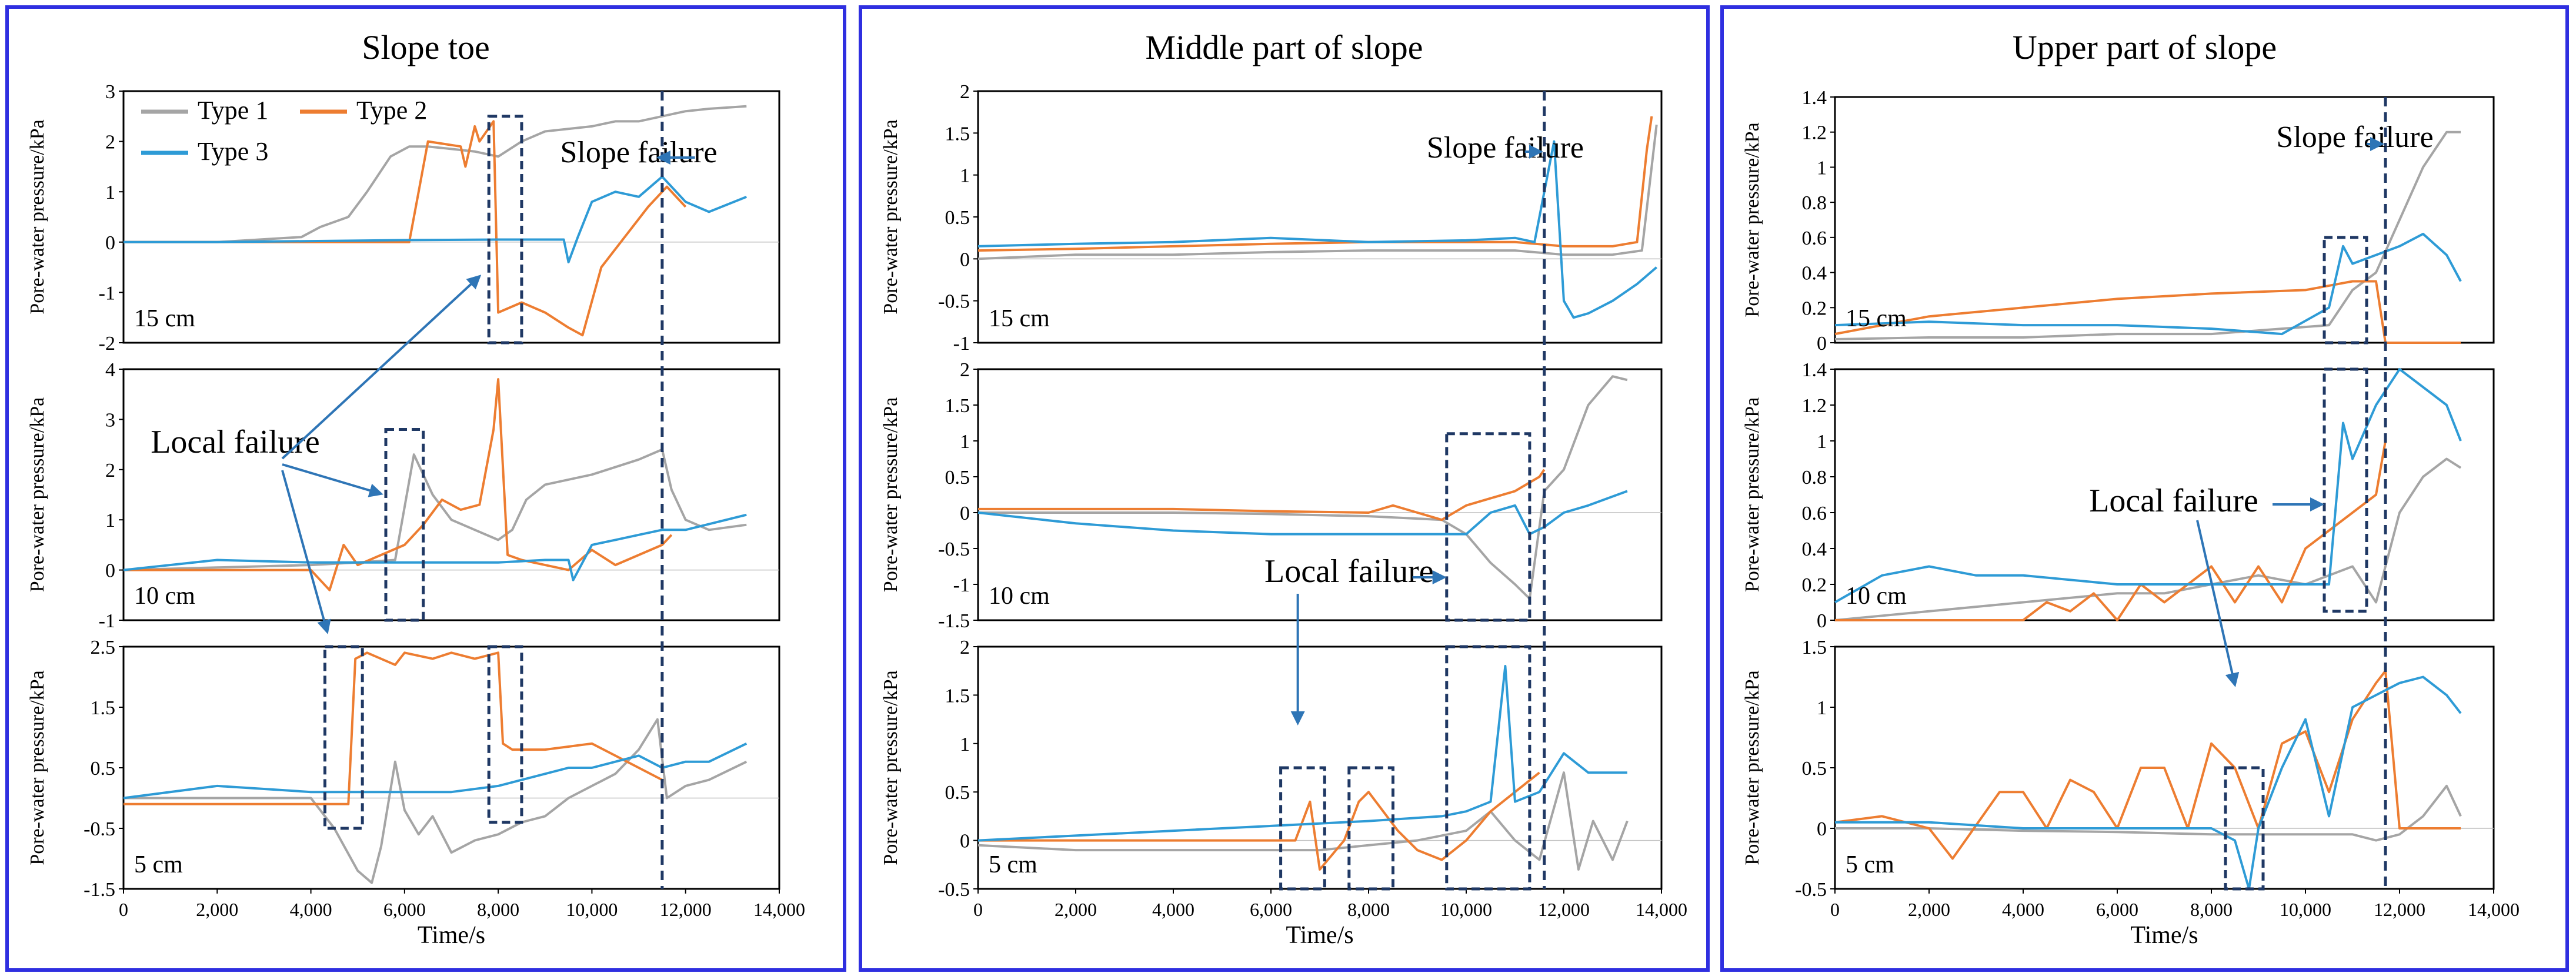  Describe the element at coordinates (1814, 238) in the screenshot. I see `y-tick-label: 0.6` at that location.